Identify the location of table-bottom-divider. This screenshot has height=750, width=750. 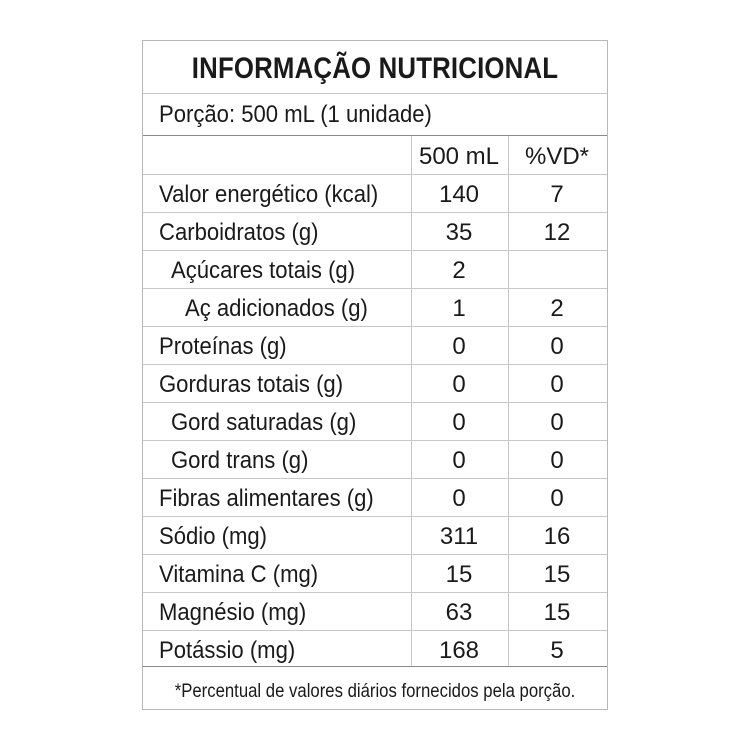
(375, 666).